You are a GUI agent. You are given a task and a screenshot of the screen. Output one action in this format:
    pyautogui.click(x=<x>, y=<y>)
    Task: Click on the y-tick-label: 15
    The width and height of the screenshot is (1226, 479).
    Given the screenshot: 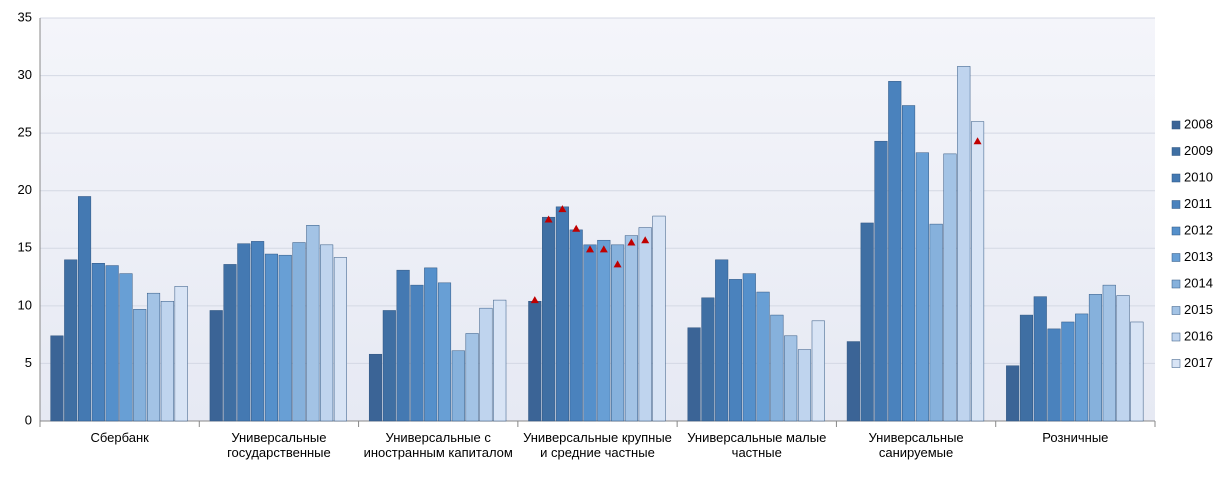 What is the action you would take?
    pyautogui.click(x=25, y=247)
    